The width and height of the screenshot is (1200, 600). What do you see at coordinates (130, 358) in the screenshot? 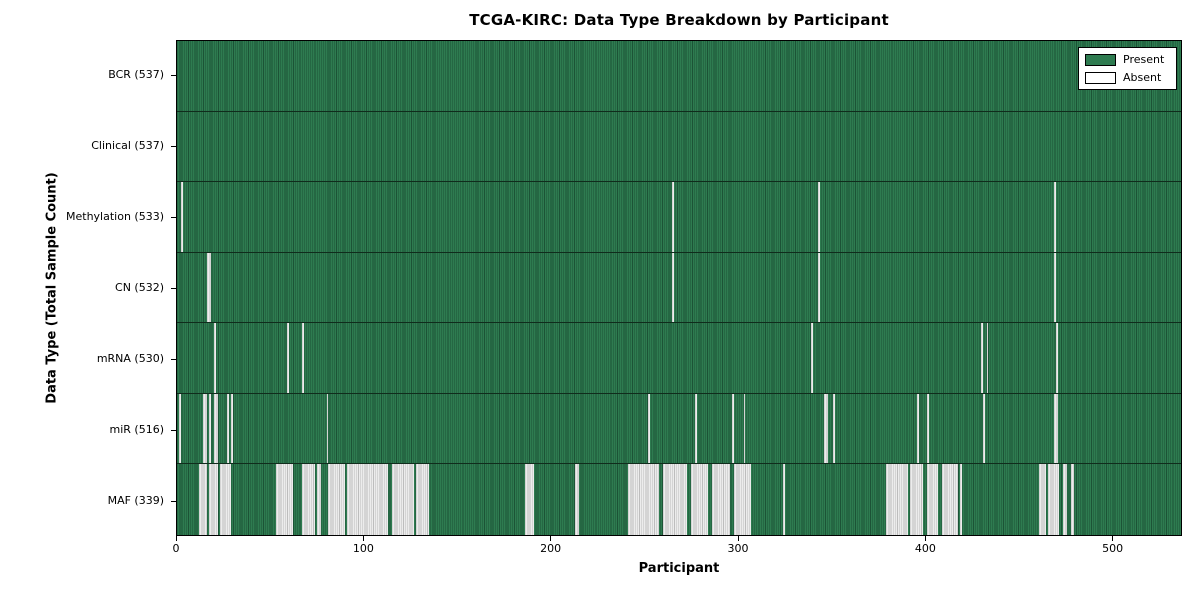
I see `y-tick-label-mrna: mRNA (530)` at bounding box center [130, 358].